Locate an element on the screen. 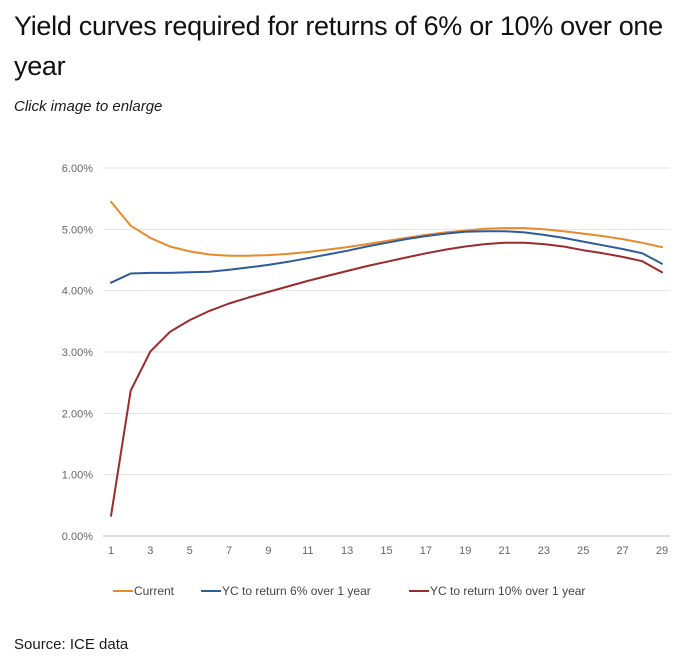 This screenshot has height=668, width=691. y-tick-label: 6.00% is located at coordinates (77, 169).